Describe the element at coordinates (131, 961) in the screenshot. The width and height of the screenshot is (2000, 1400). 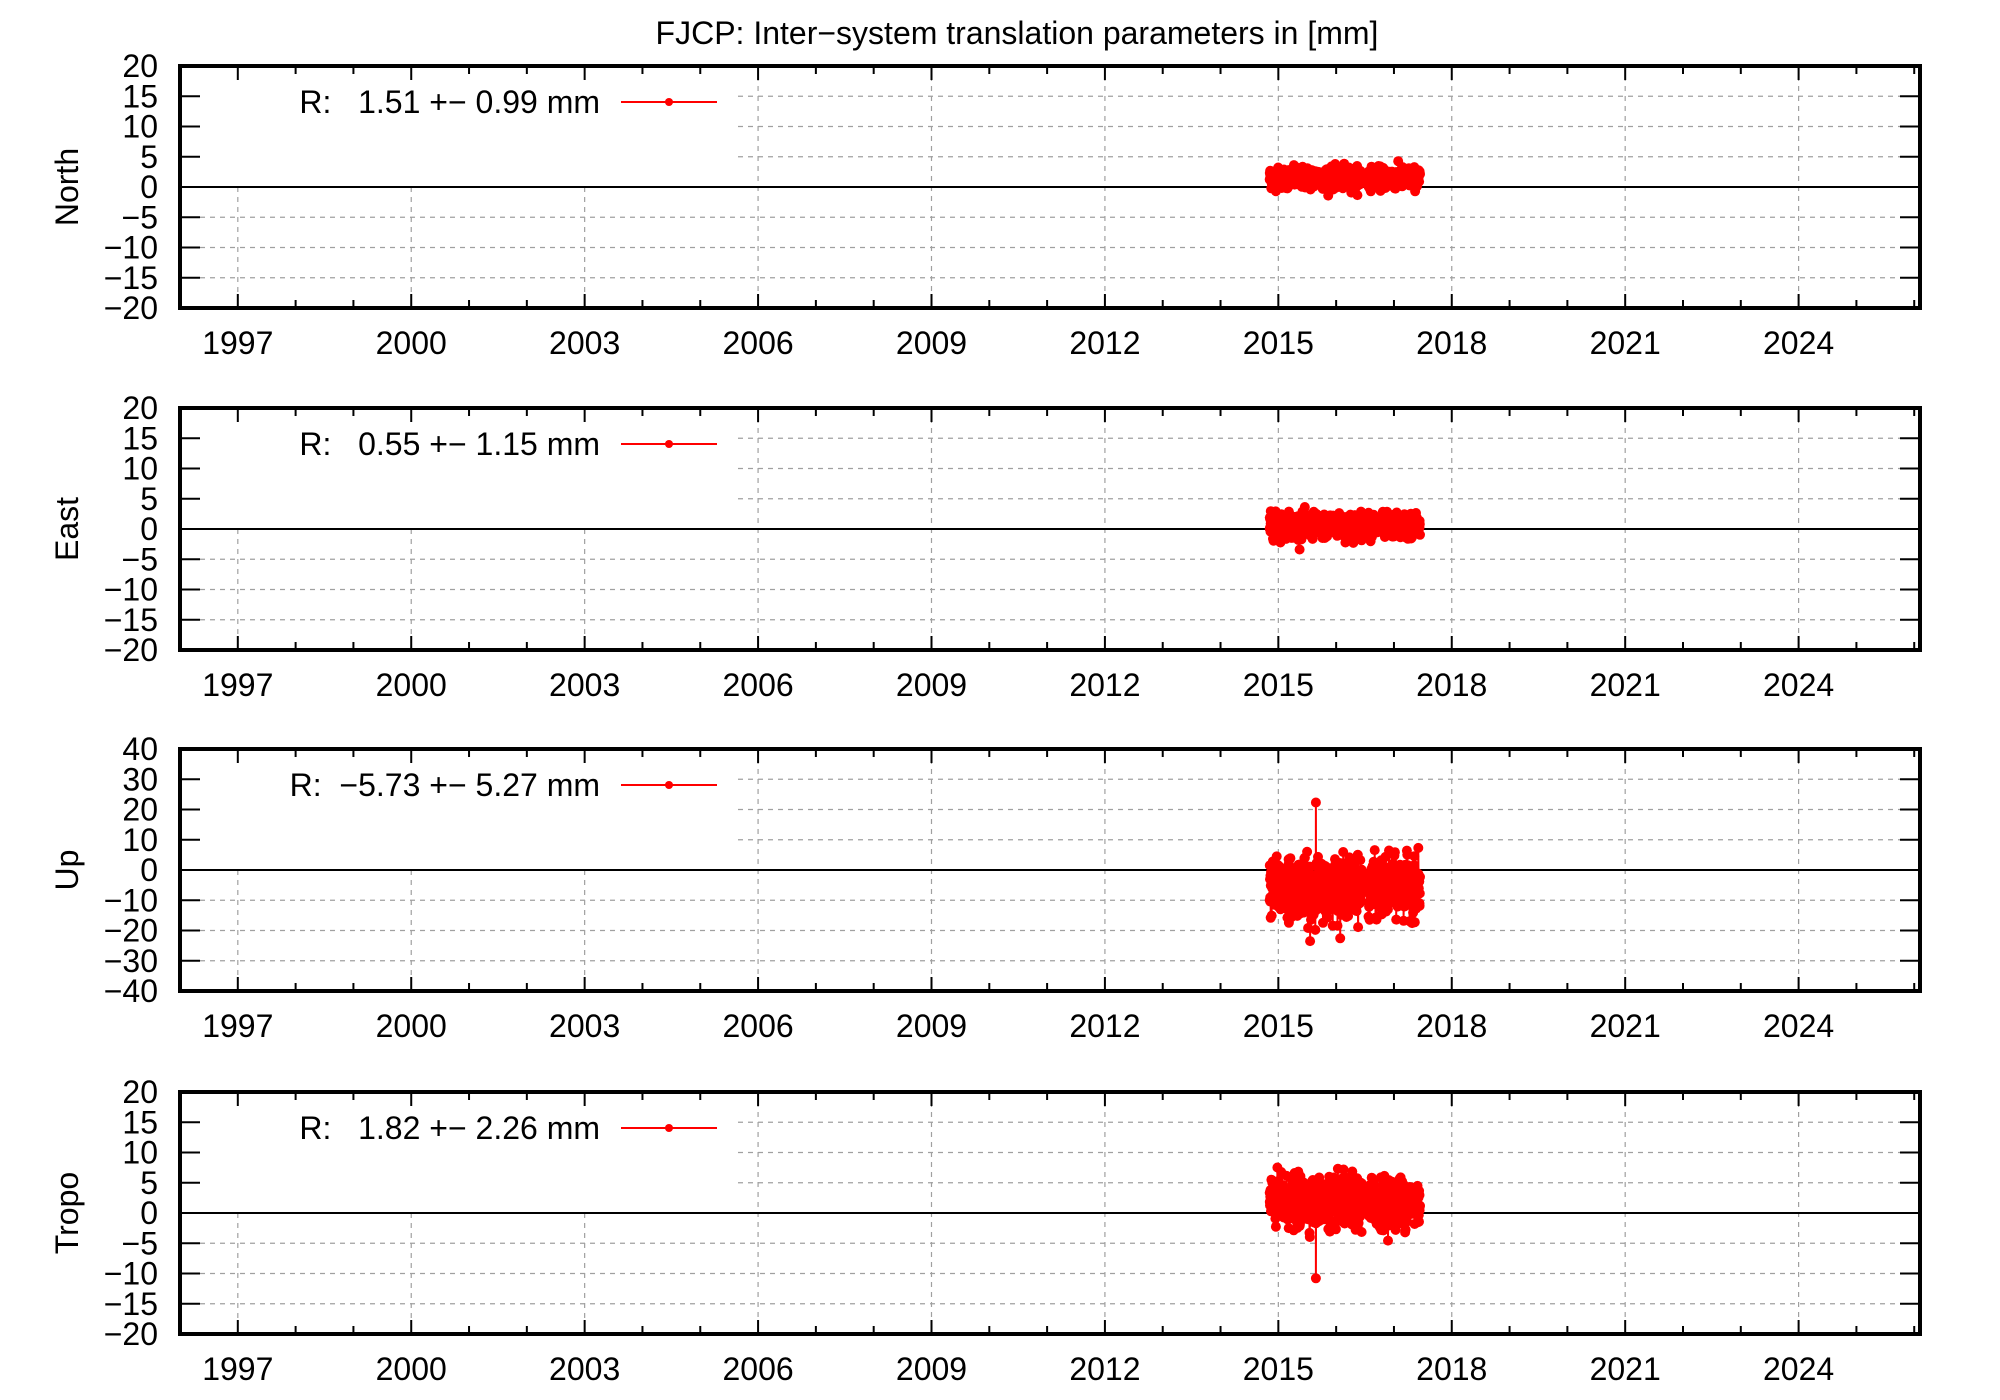
I see `y-tick-label: −30` at that location.